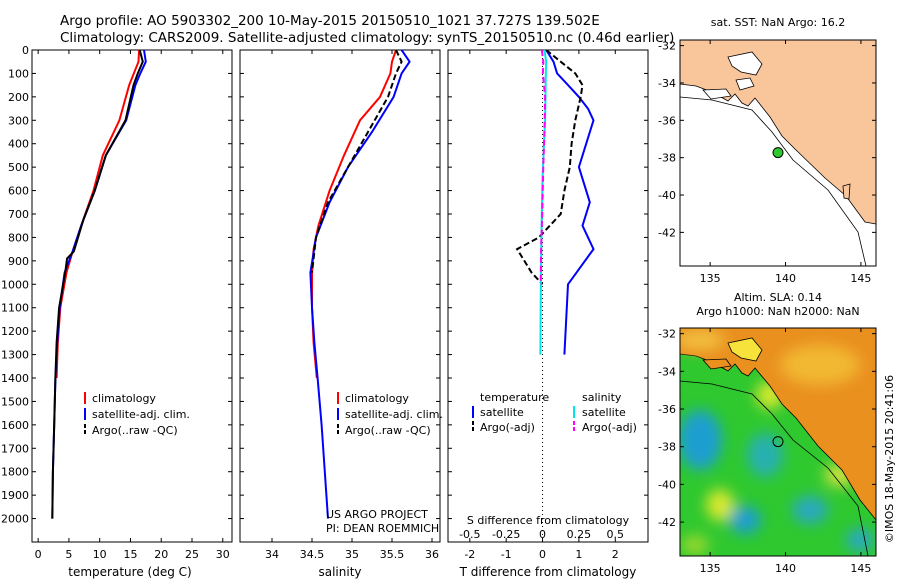 The width and height of the screenshot is (900, 580). I want to click on project-name: US ARGO PROJECT, so click(377, 514).